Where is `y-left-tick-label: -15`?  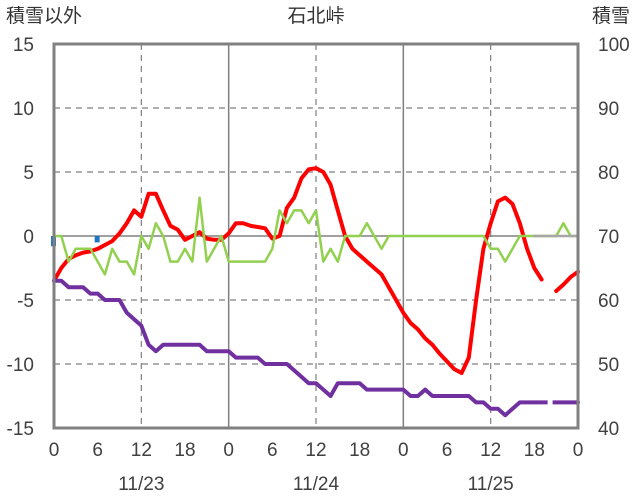
y-left-tick-label: -15 is located at coordinates (20, 429).